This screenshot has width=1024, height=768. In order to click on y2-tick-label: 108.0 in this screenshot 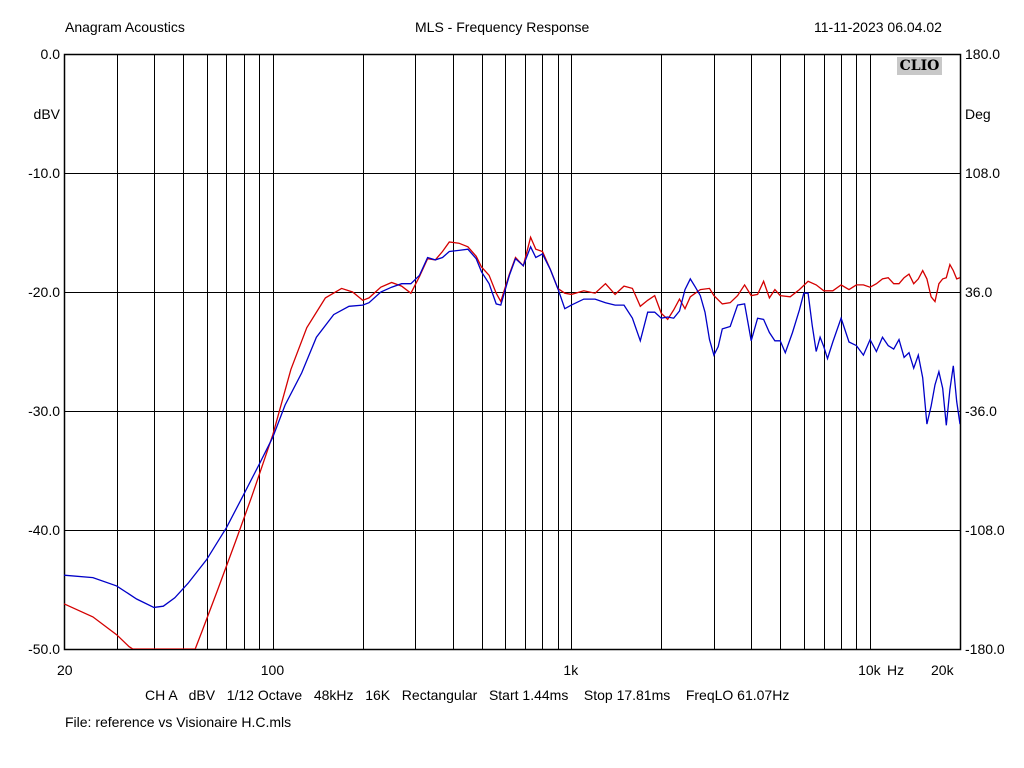, I will do `click(983, 173)`.